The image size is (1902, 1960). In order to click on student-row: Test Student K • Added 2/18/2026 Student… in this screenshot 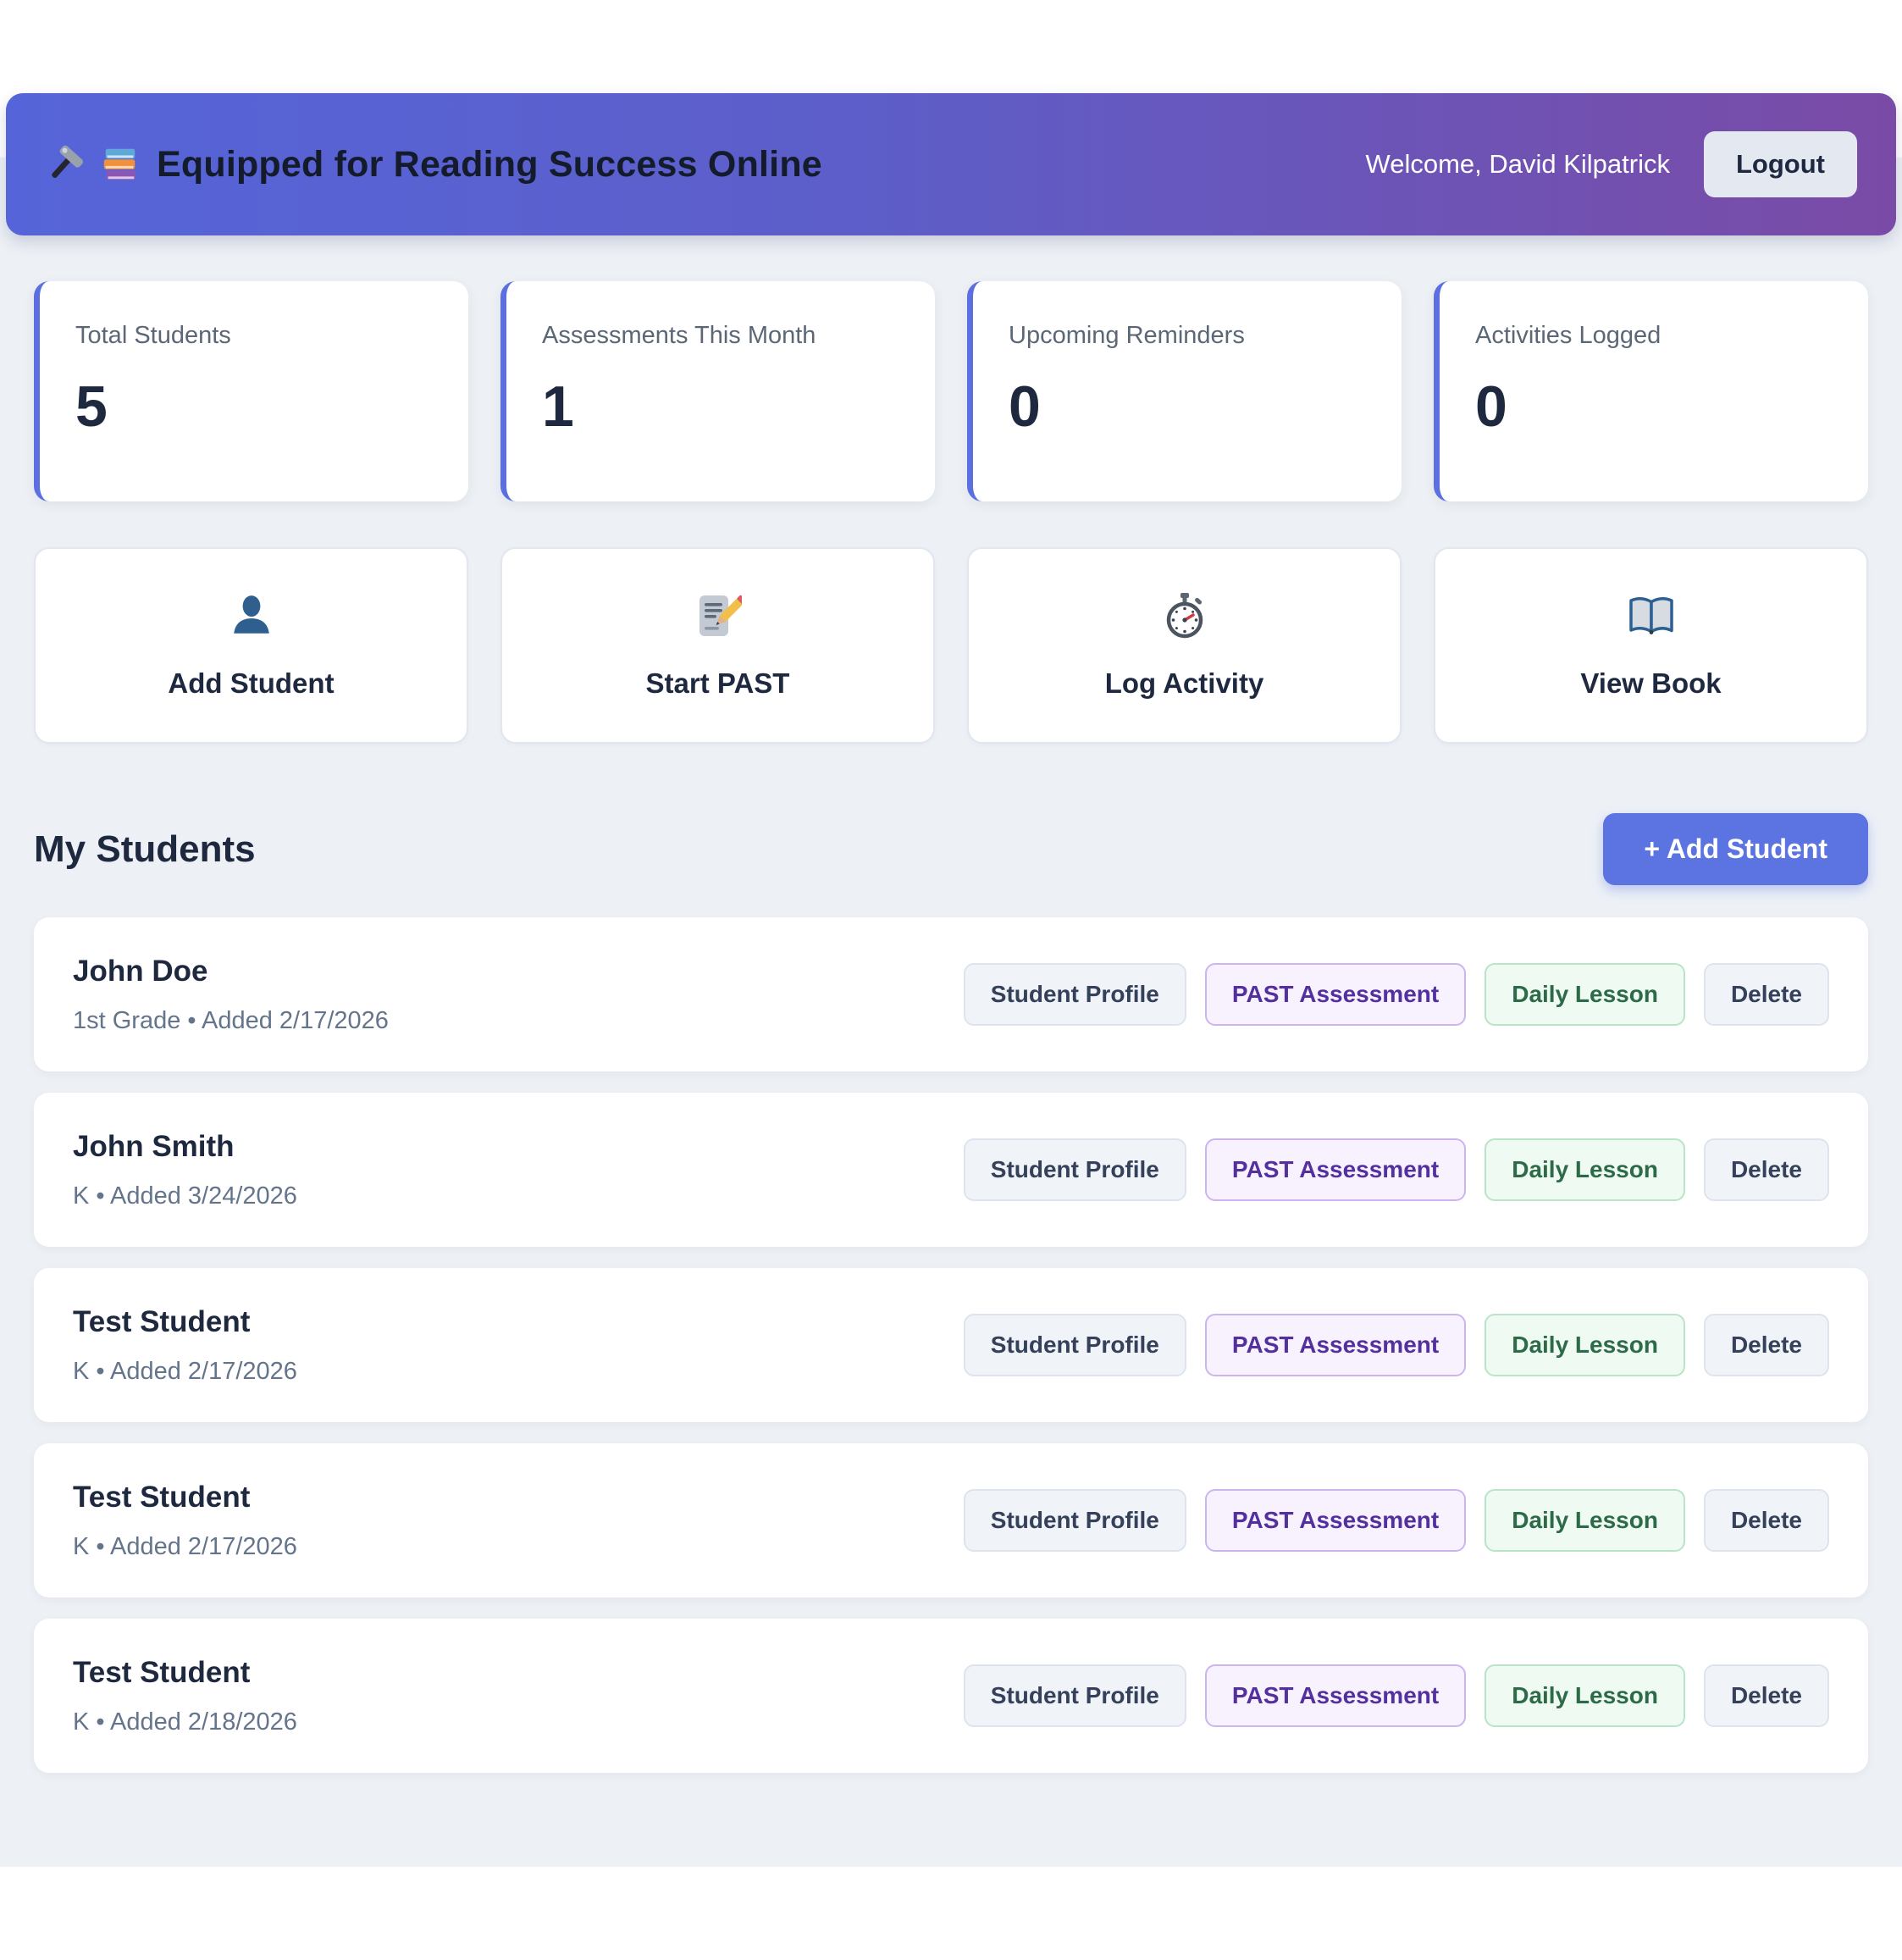, I will do `click(951, 1696)`.